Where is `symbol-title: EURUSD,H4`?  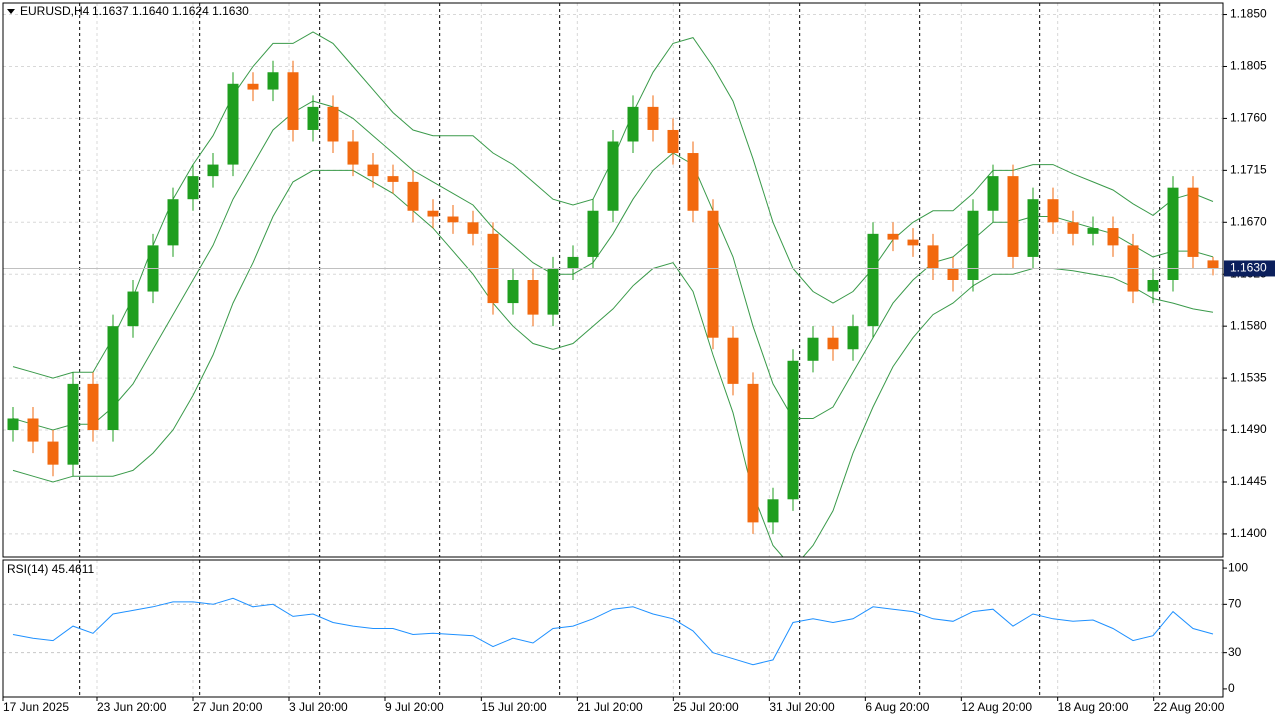 symbol-title: EURUSD,H4 is located at coordinates (55, 11).